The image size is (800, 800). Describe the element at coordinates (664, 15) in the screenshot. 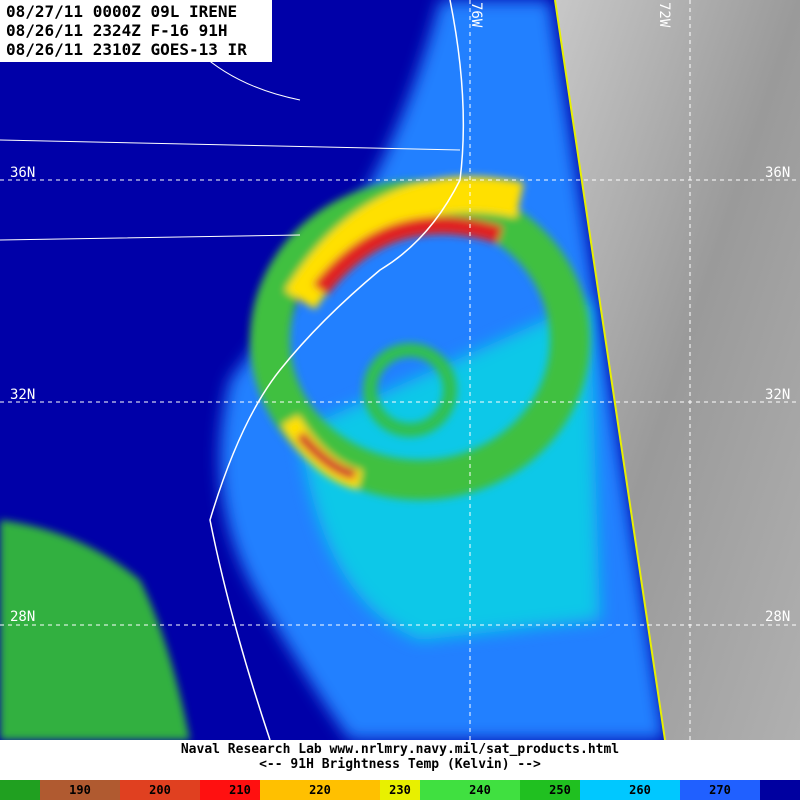

I see `lon-label: 72W` at that location.